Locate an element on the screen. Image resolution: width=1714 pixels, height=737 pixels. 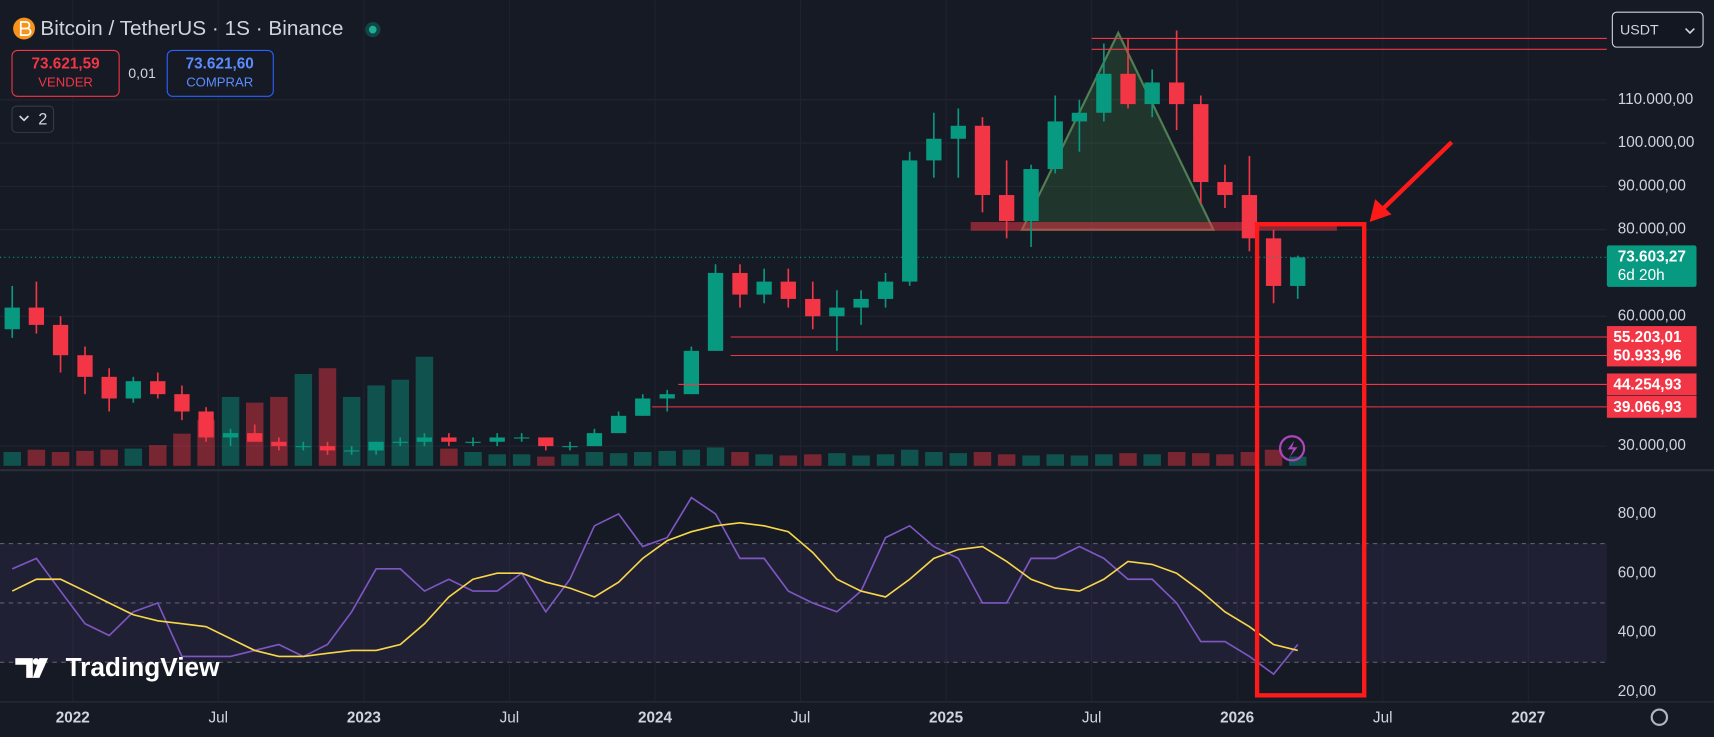
indicators-count: 2 is located at coordinates (42, 120).